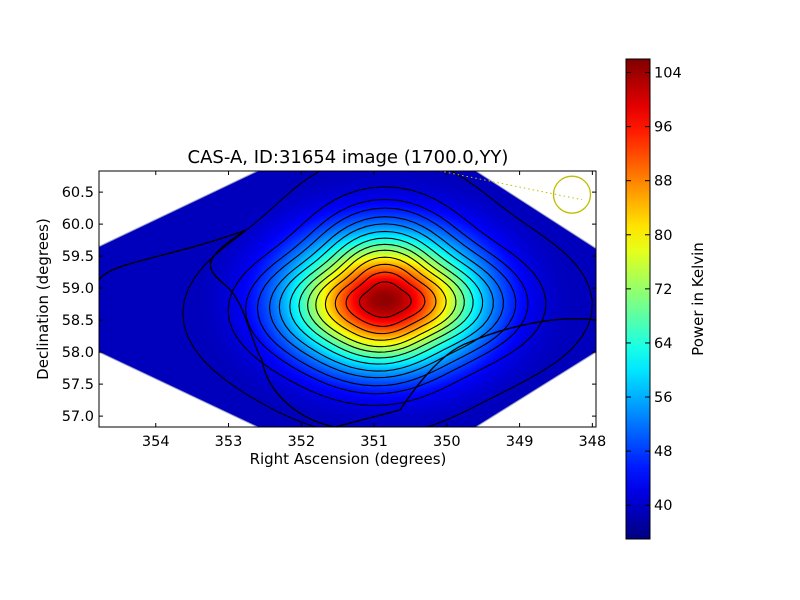 Image resolution: width=800 pixels, height=600 pixels. Describe the element at coordinates (663, 128) in the screenshot. I see `colorbar-tick-label: 96` at that location.